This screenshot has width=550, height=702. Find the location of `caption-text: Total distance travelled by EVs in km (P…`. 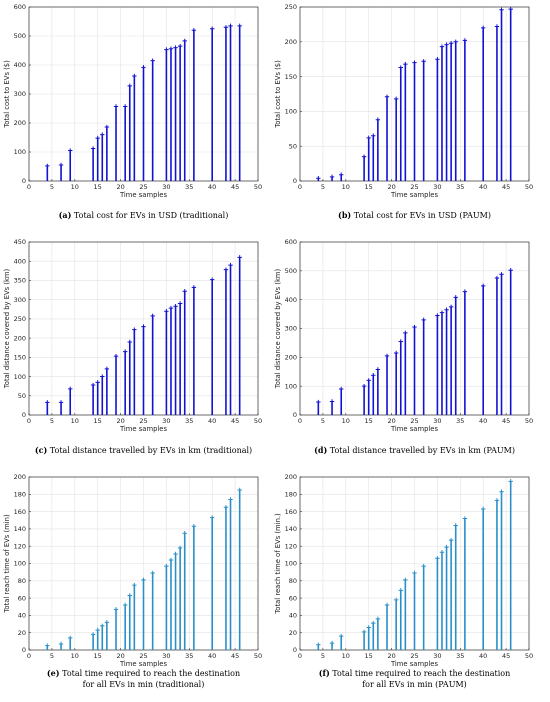

caption-text: Total distance travelled by EVs in km (P… is located at coordinates (421, 450).